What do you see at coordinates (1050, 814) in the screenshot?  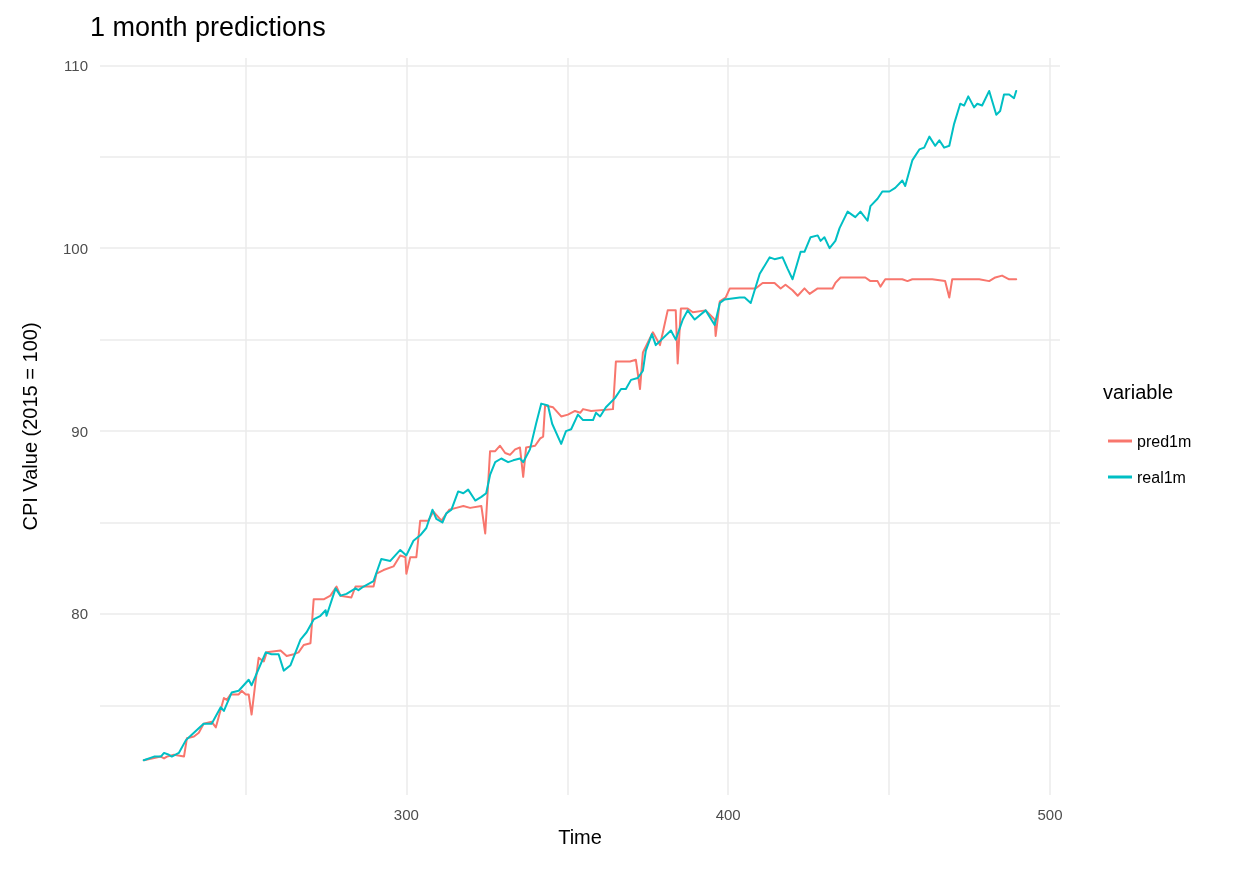 I see `x-tick-label: 500` at bounding box center [1050, 814].